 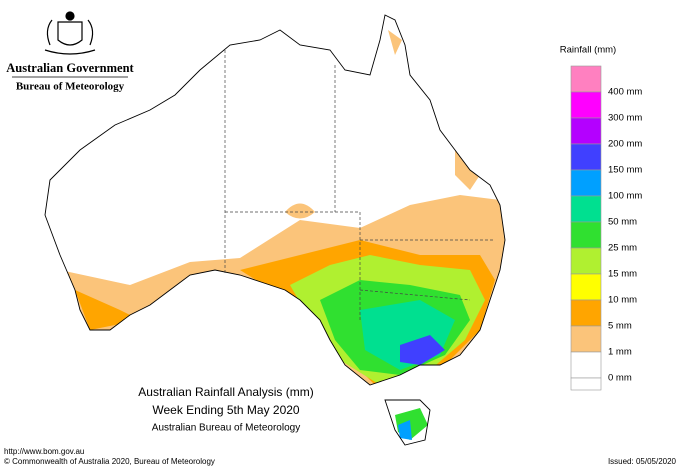 I want to click on legend-label: 200 mm, so click(x=625, y=144).